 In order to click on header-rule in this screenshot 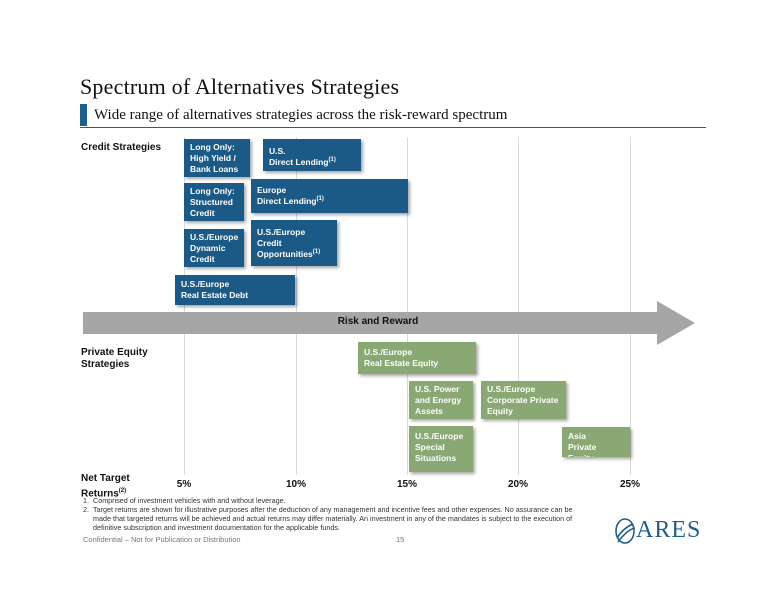, I will do `click(393, 127)`.